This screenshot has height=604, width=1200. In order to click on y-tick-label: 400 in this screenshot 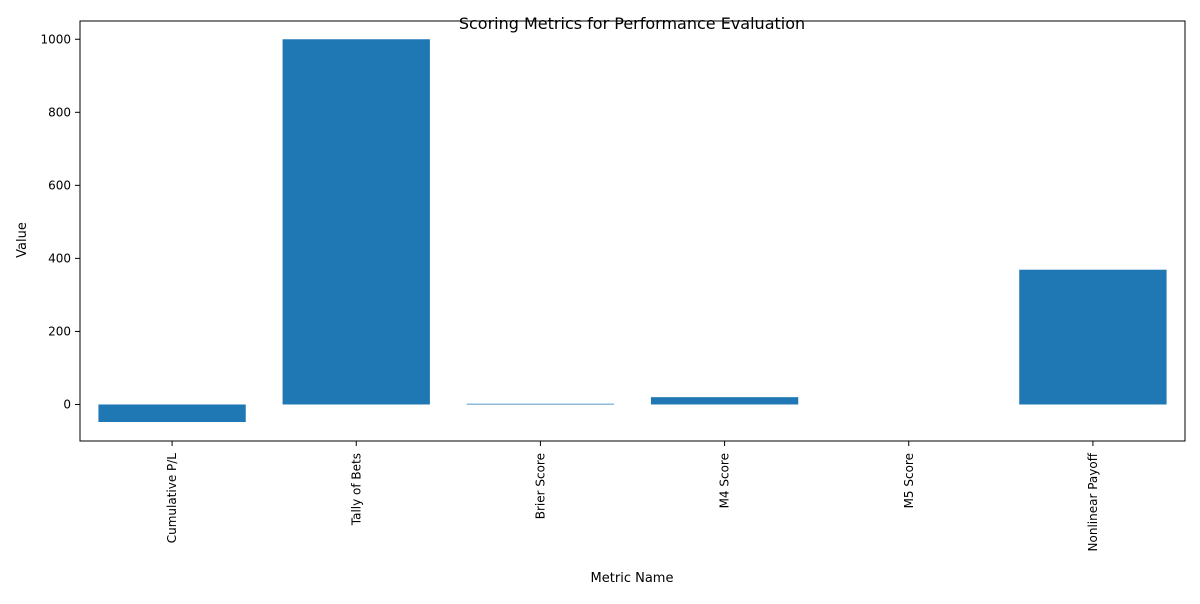, I will do `click(59, 258)`.